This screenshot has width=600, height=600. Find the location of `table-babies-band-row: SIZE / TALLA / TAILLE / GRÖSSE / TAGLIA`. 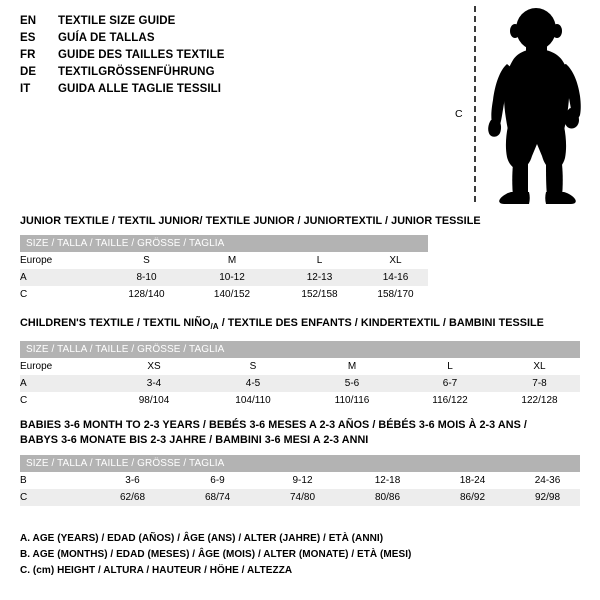

table-babies-band-row: SIZE / TALLA / TAILLE / GRÖSSE / TAGLIA is located at coordinates (300, 463).